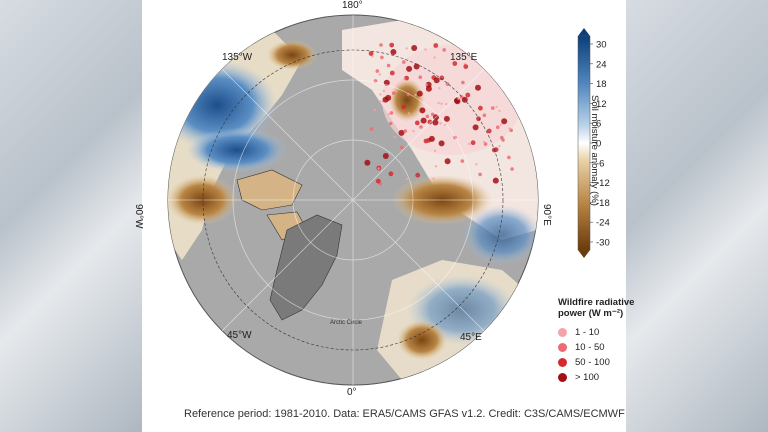 Image resolution: width=768 pixels, height=432 pixels. I want to click on wildfire-legend-title: Wildfire radiative power (W m⁻²), so click(598, 308).